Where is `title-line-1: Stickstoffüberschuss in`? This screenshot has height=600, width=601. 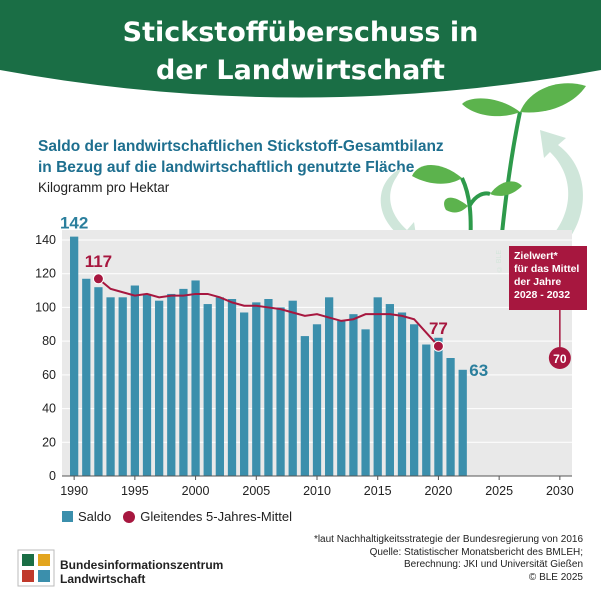 title-line-1: Stickstoffüberschuss in is located at coordinates (300, 32).